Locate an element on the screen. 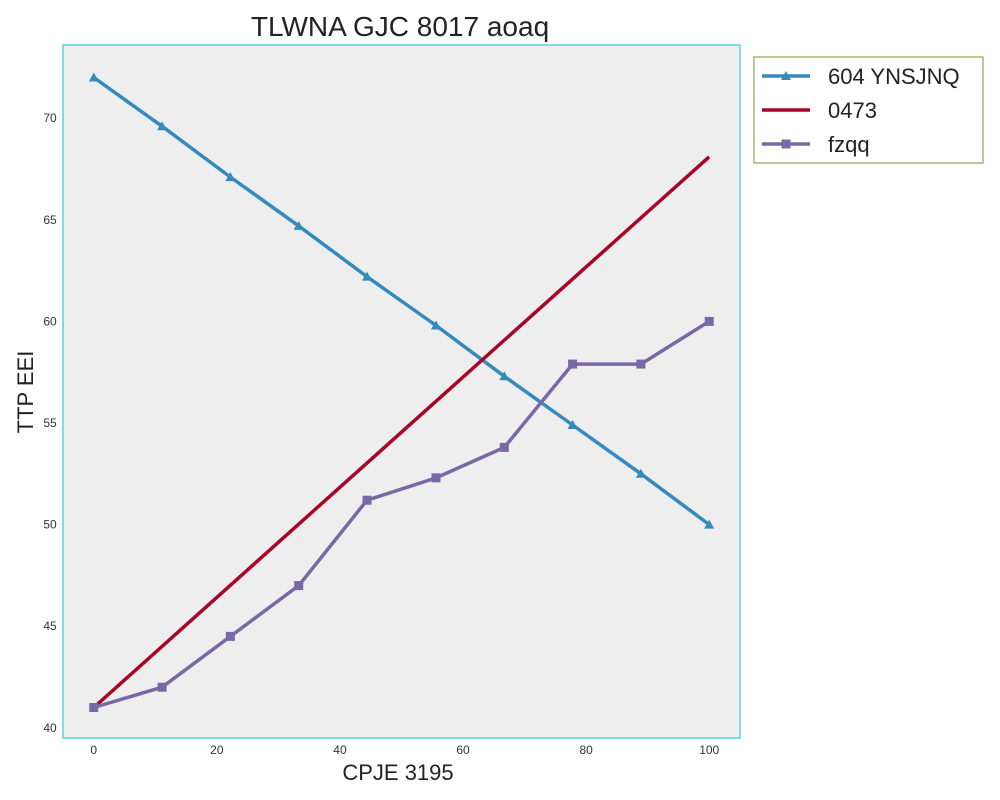  chart-title: TLWNA GJC 8017 aoaq is located at coordinates (400, 26).